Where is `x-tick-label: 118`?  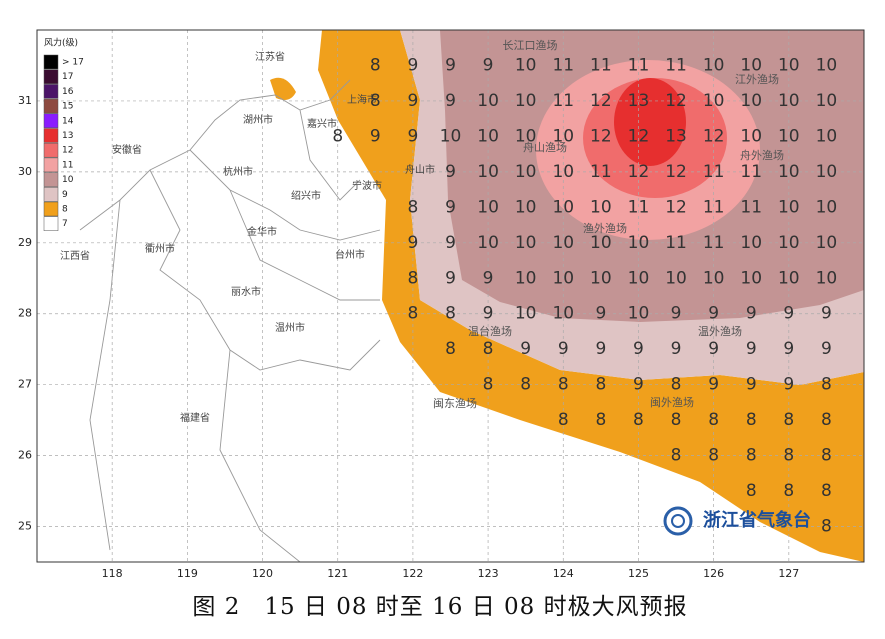
x-tick-label: 118 is located at coordinates (112, 573).